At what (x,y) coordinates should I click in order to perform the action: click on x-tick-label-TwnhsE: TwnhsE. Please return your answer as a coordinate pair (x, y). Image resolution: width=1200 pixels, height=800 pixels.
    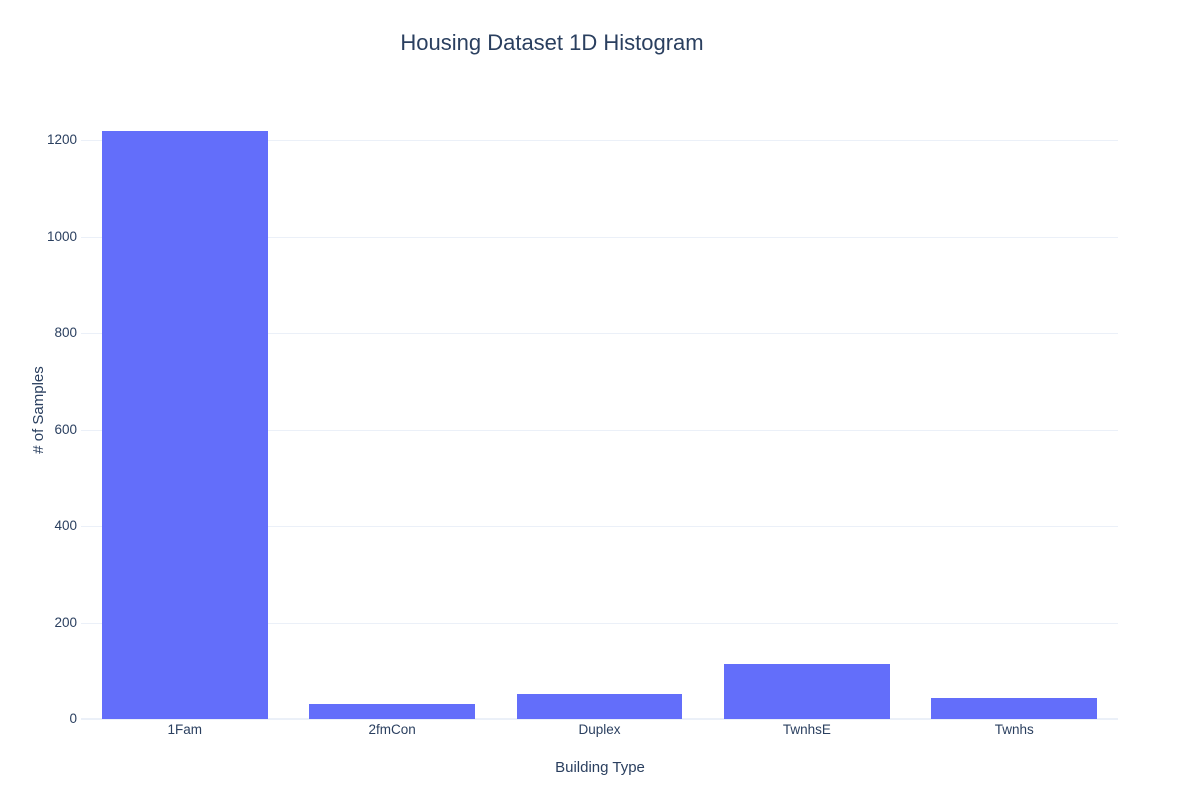
    Looking at the image, I should click on (806, 729).